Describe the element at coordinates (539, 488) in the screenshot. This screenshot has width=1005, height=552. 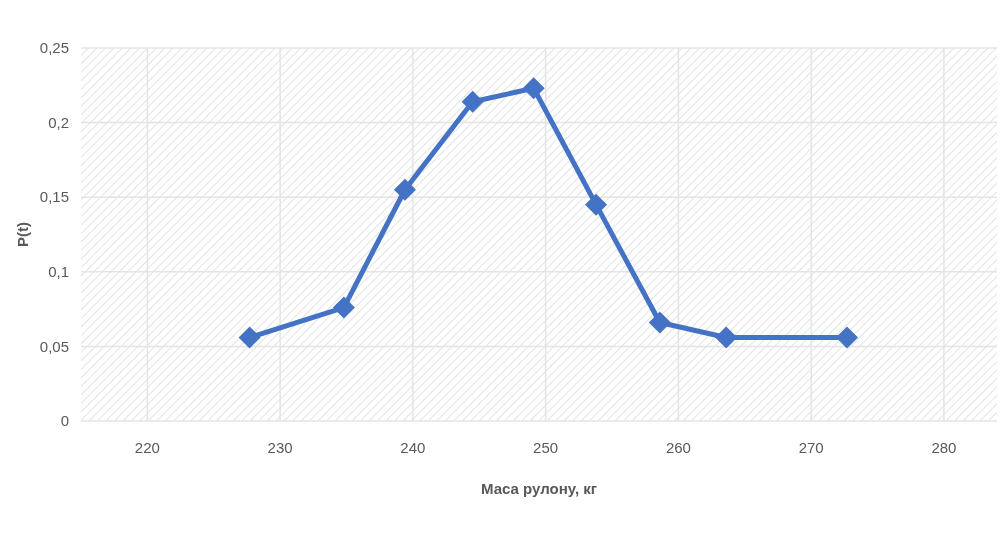
I see `x-axis-title: Маса рулону, кг` at that location.